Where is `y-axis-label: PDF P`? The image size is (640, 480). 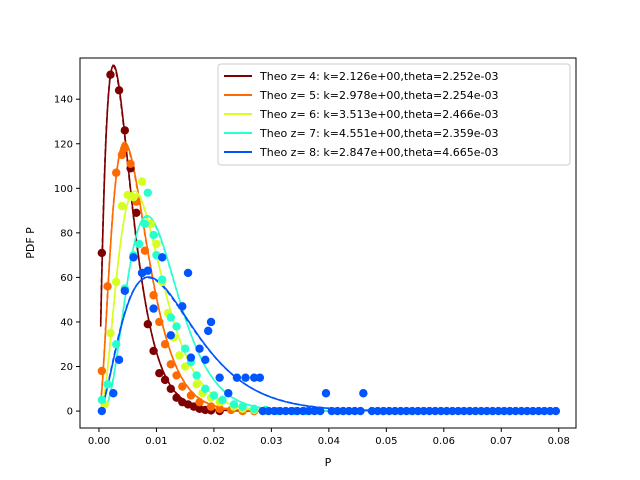 y-axis-label: PDF P is located at coordinates (30, 243).